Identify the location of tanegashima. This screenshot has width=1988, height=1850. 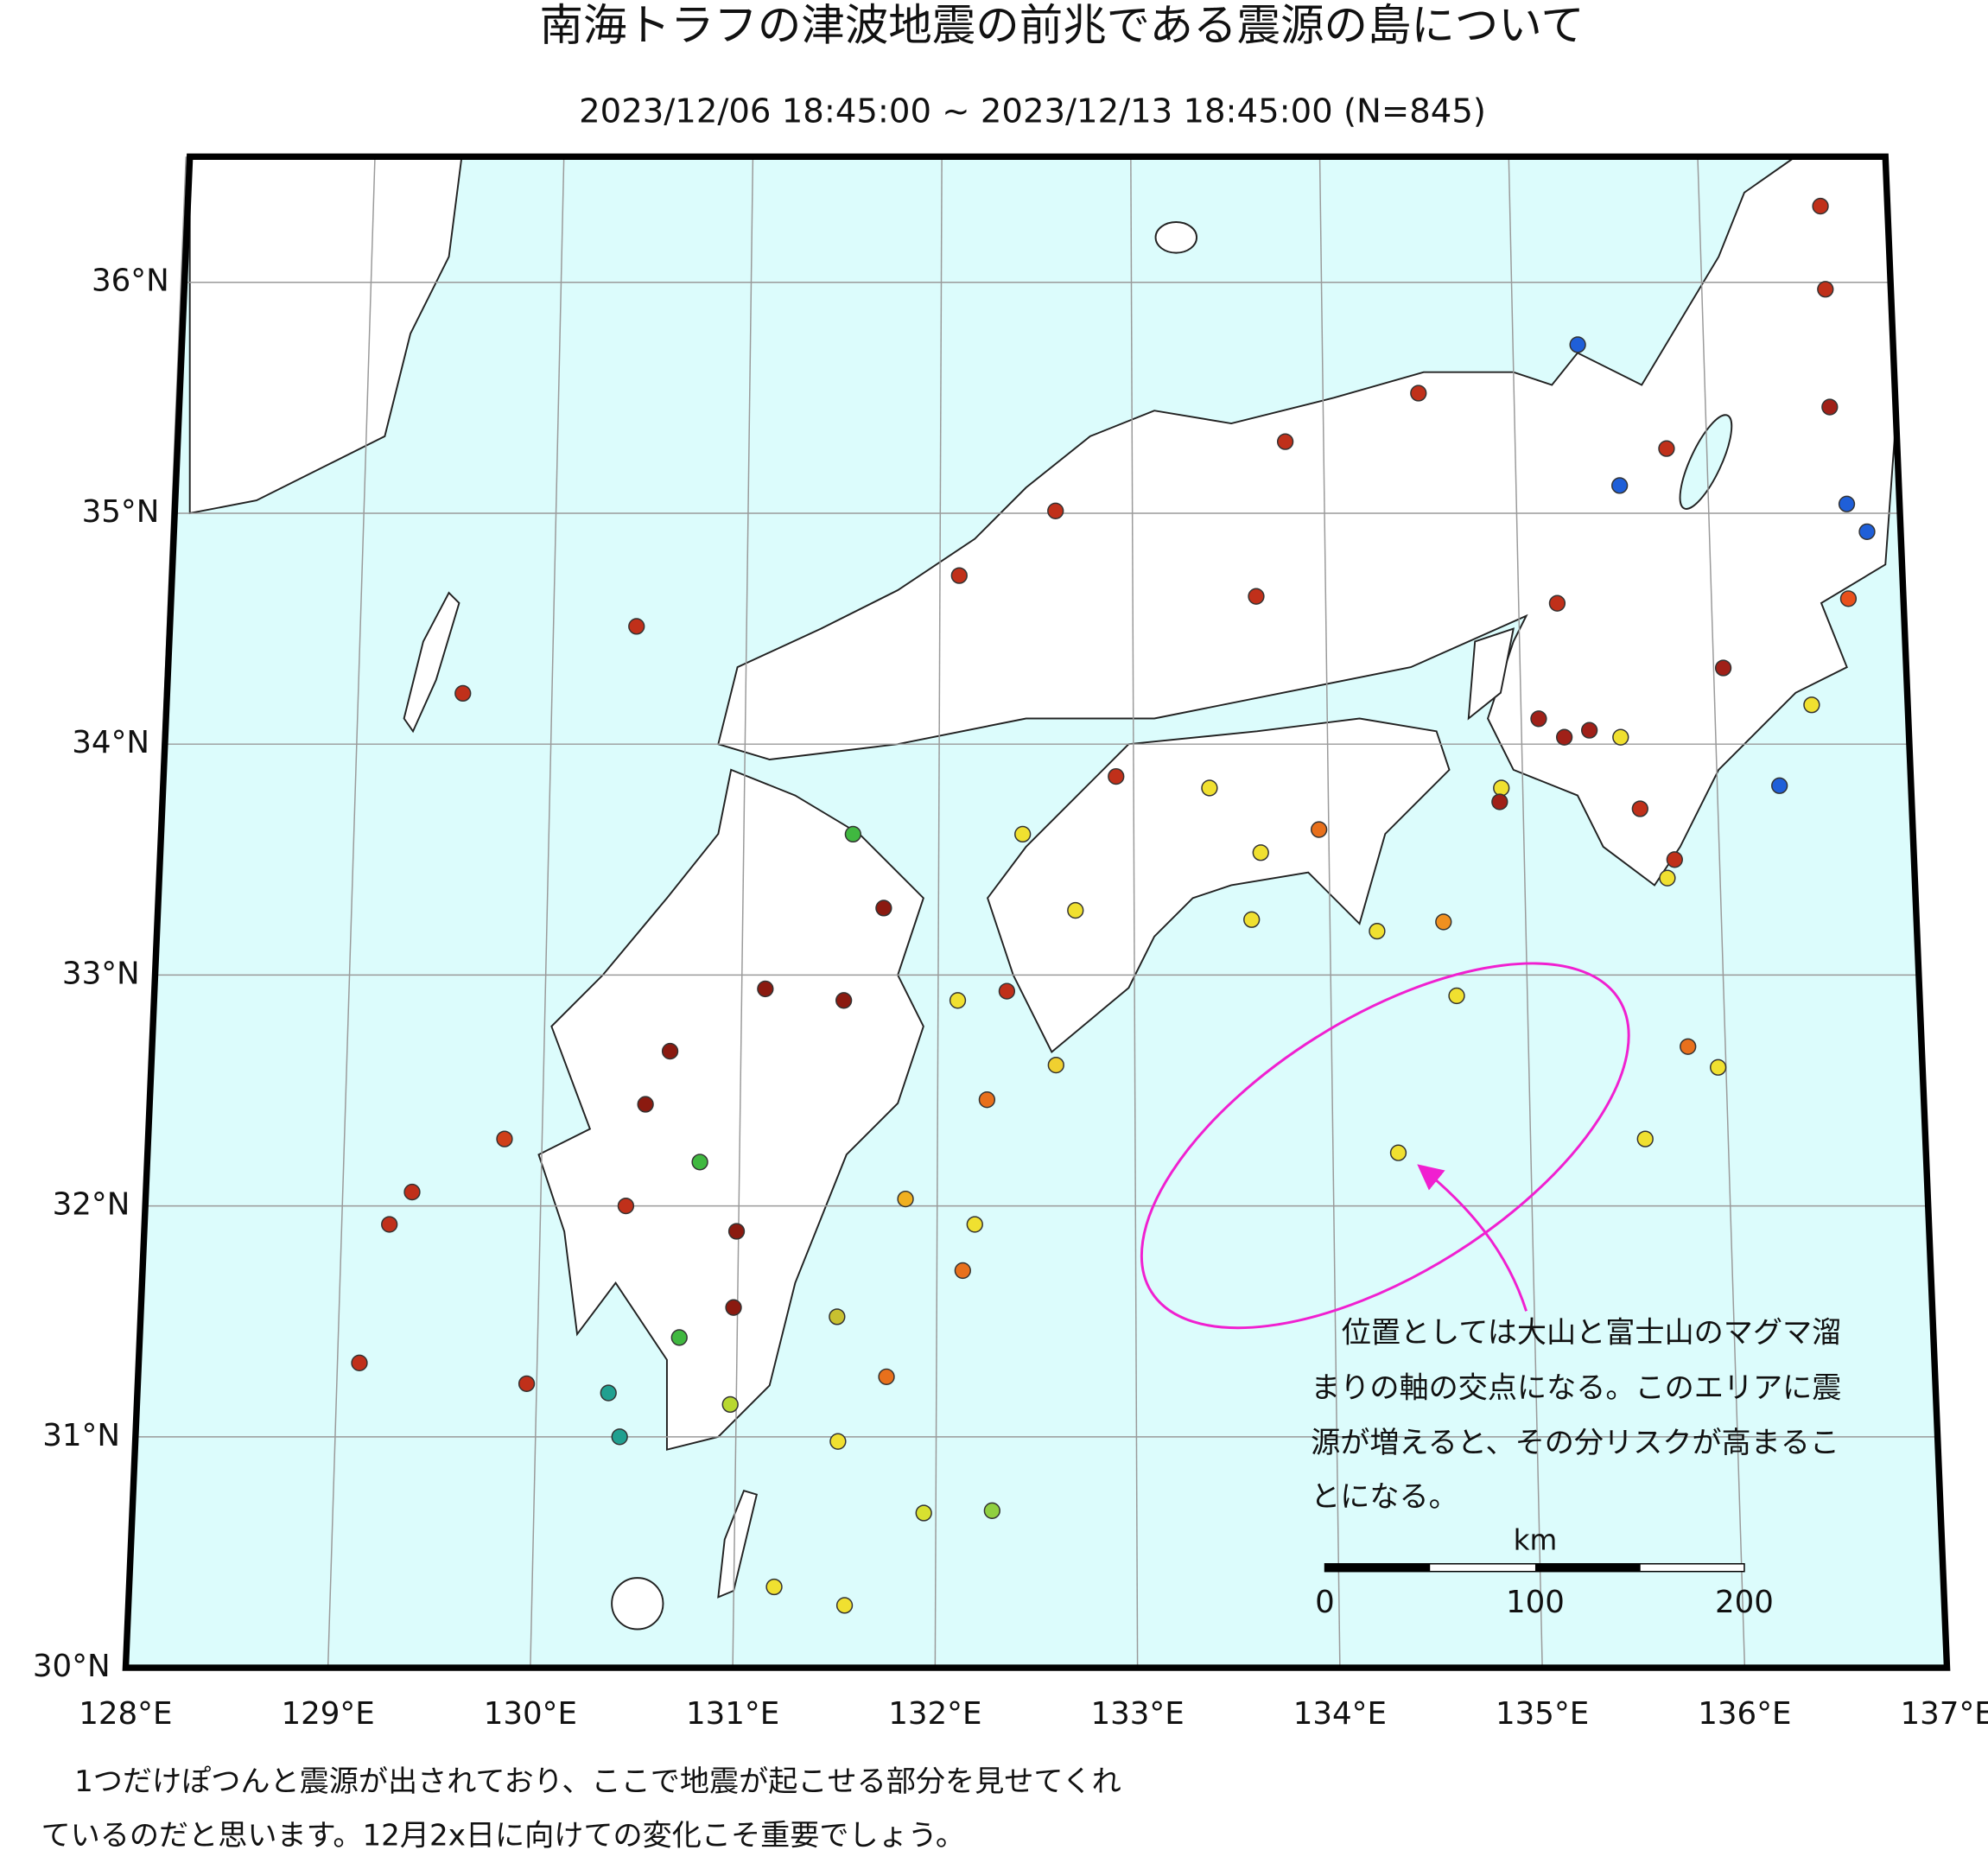
(738, 1544).